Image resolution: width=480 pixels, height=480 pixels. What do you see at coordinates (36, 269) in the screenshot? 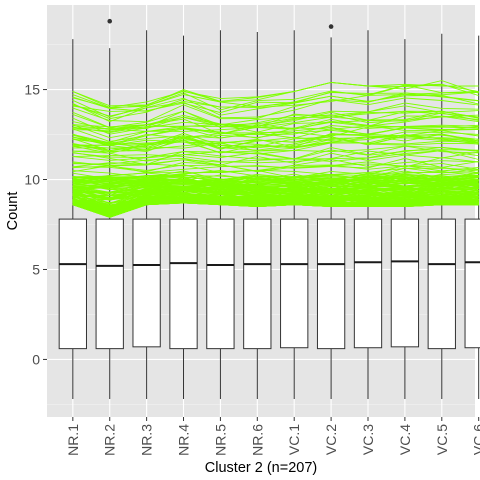
I see `y-tick-label: 5` at bounding box center [36, 269].